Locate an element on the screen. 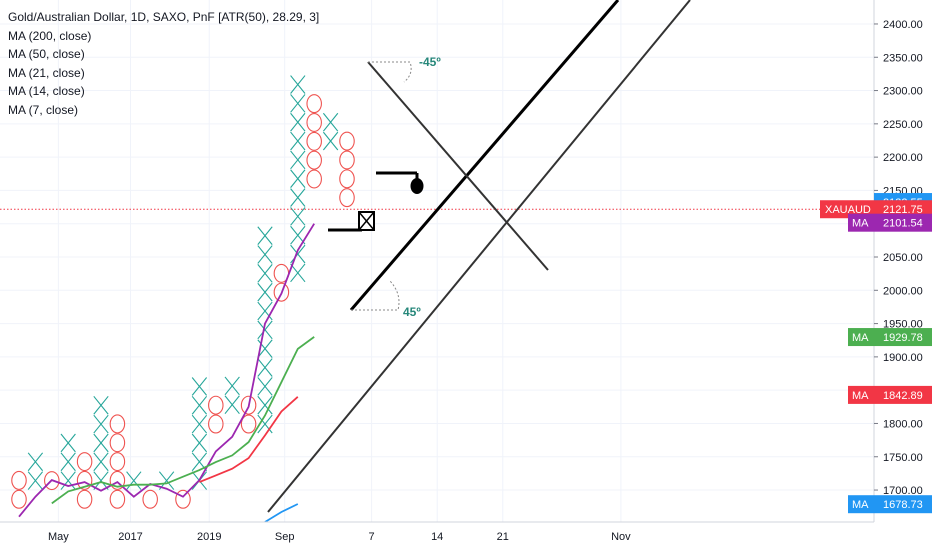  current-marker is located at coordinates (417, 186).